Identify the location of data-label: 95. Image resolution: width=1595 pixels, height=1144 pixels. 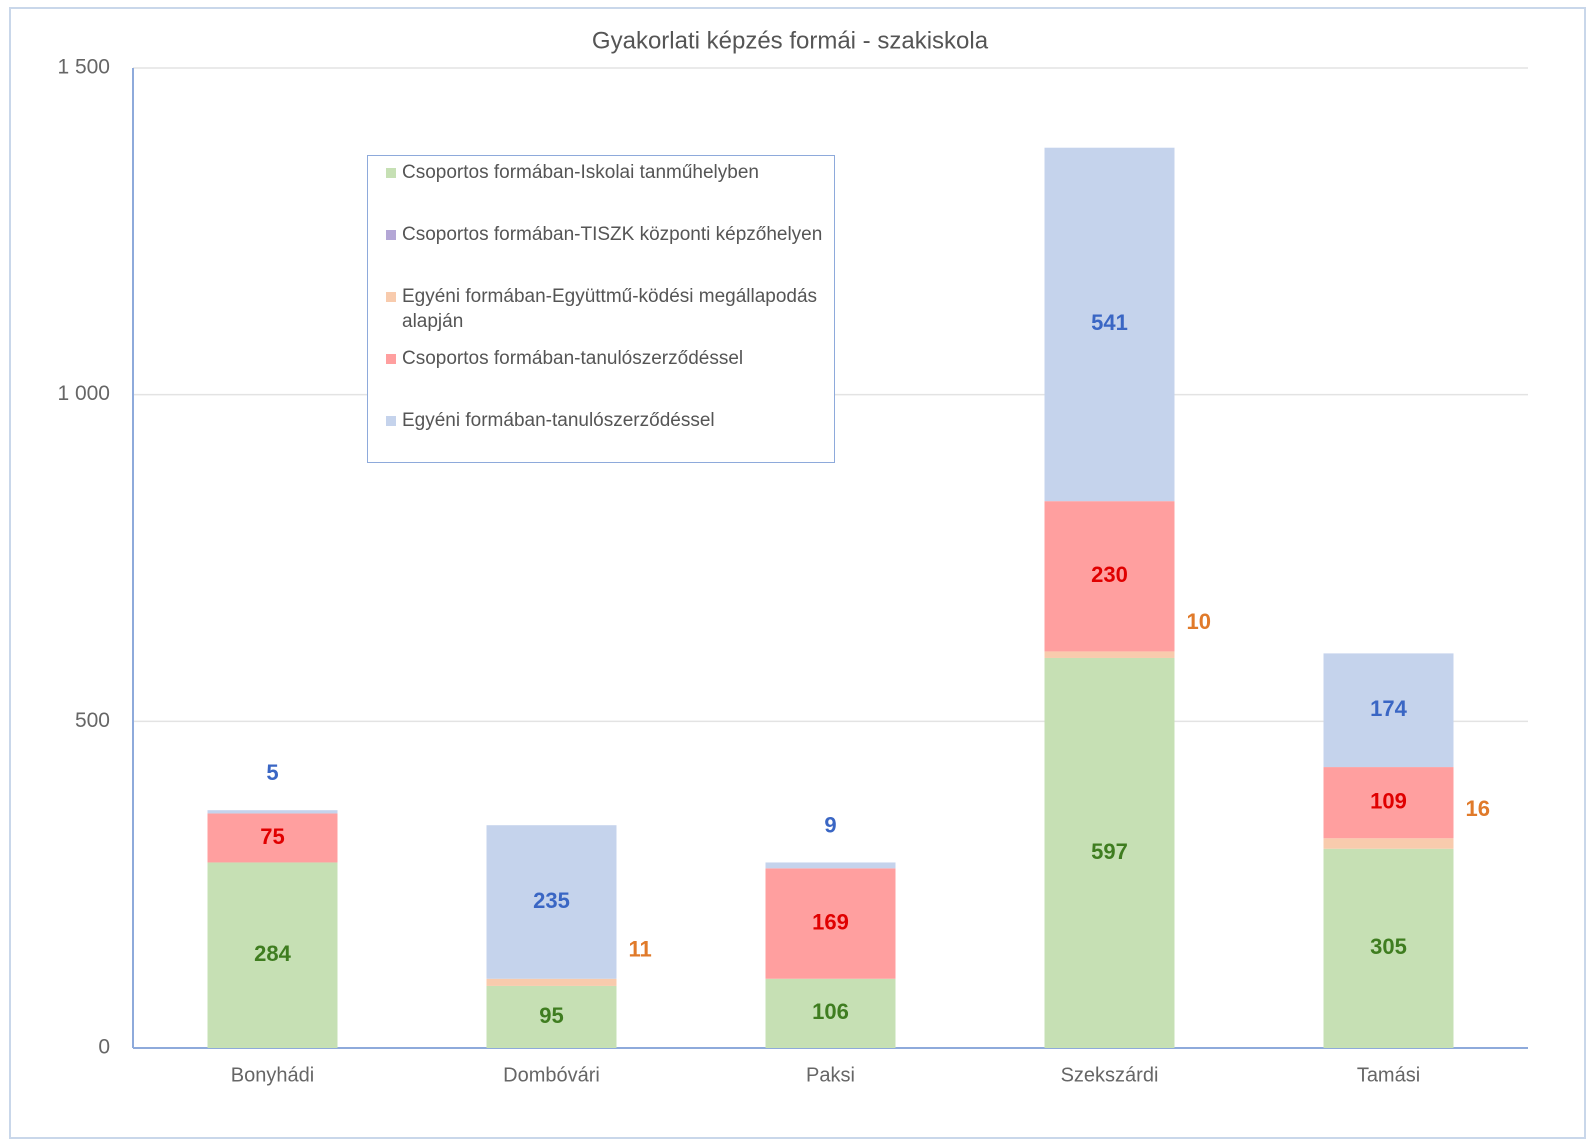
(551, 1015).